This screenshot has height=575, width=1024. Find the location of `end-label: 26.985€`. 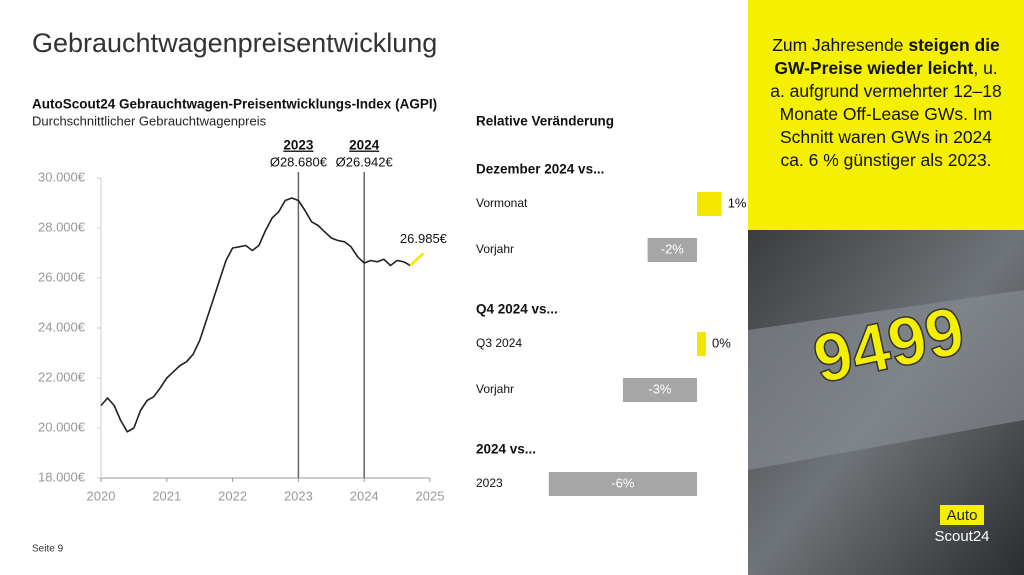

end-label: 26.985€ is located at coordinates (424, 238).